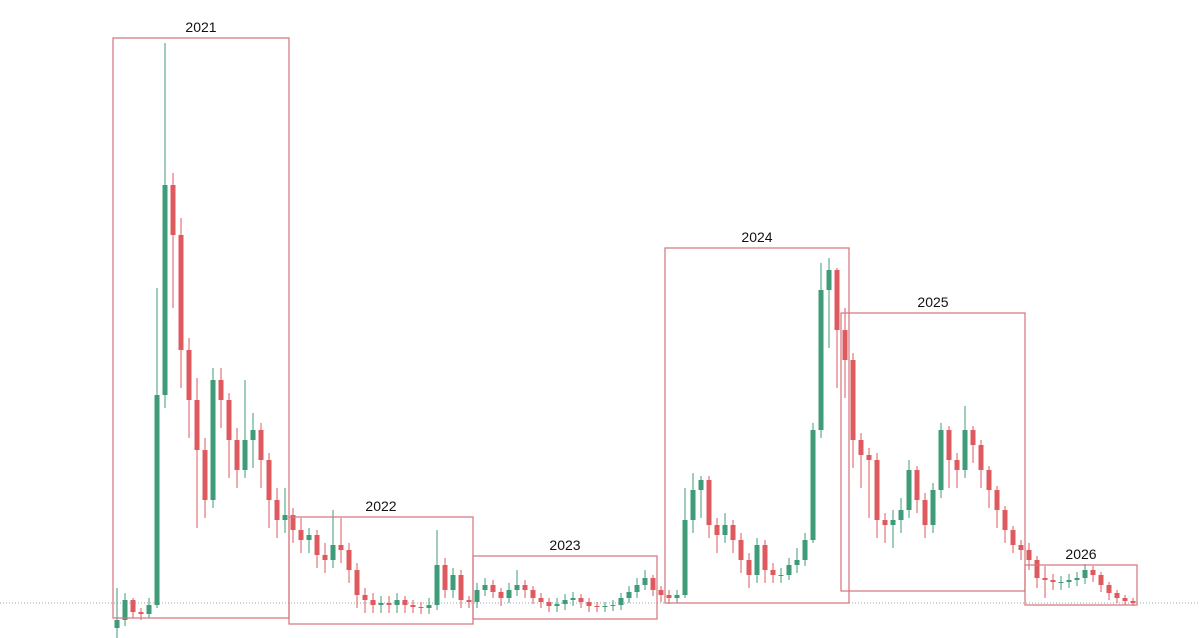 Image resolution: width=1200 pixels, height=638 pixels. Describe the element at coordinates (1080, 554) in the screenshot. I see `year-label: 2026` at that location.